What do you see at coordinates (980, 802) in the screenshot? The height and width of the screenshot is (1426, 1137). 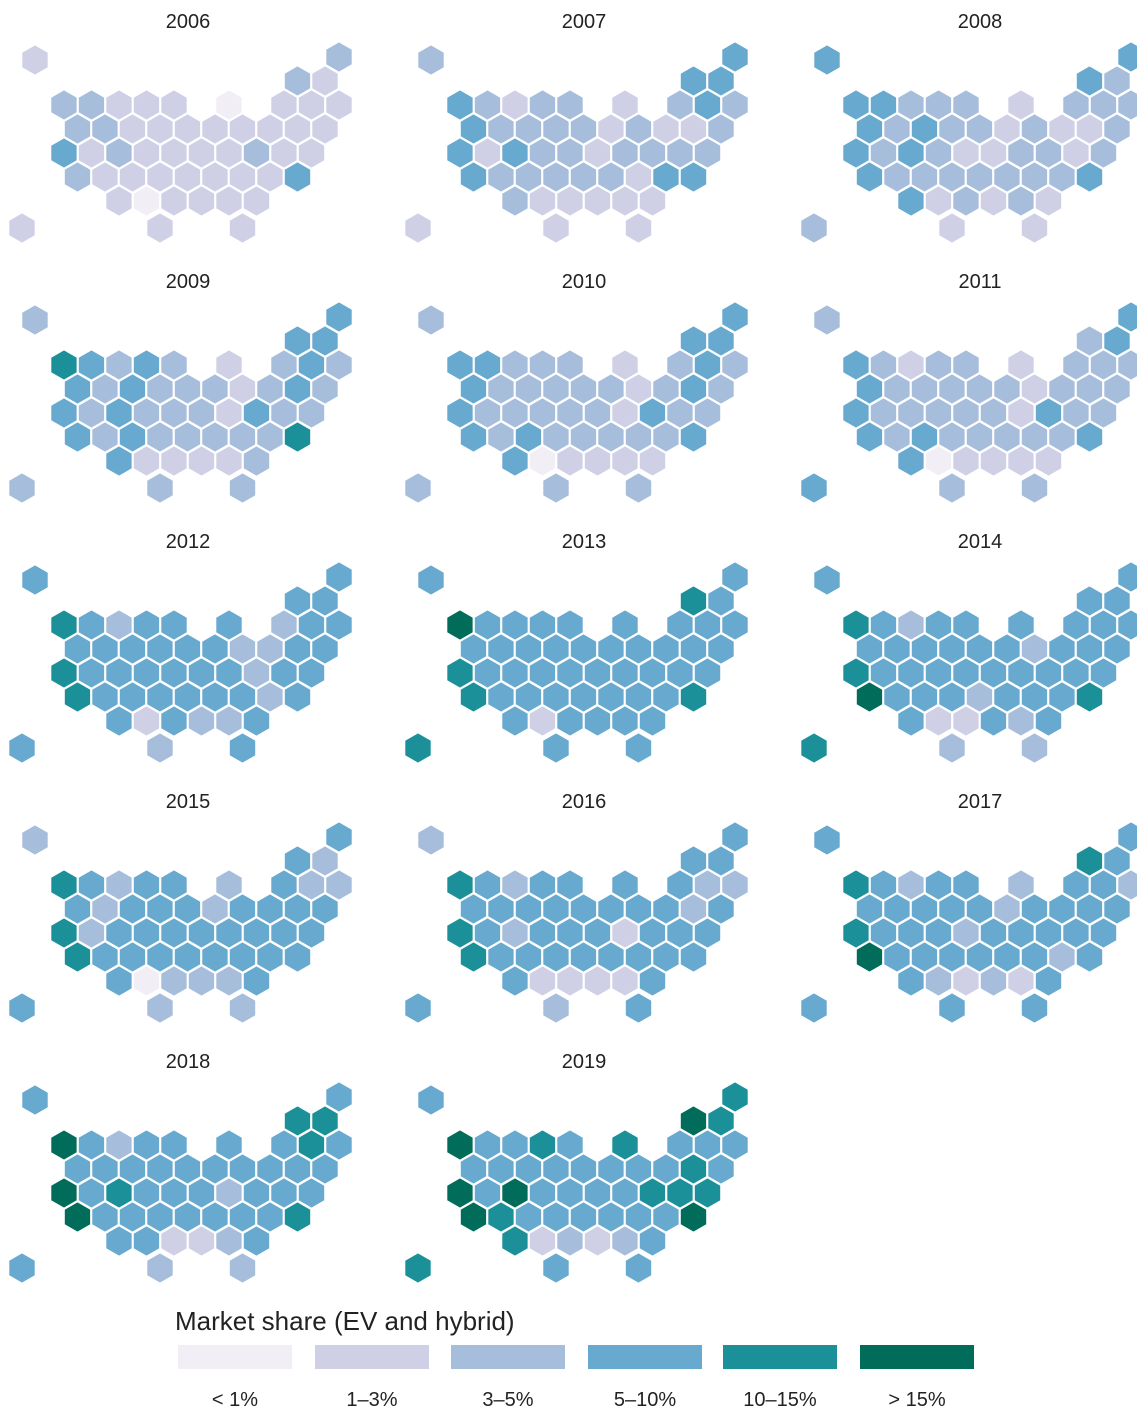 I see `panel-title: 2017` at bounding box center [980, 802].